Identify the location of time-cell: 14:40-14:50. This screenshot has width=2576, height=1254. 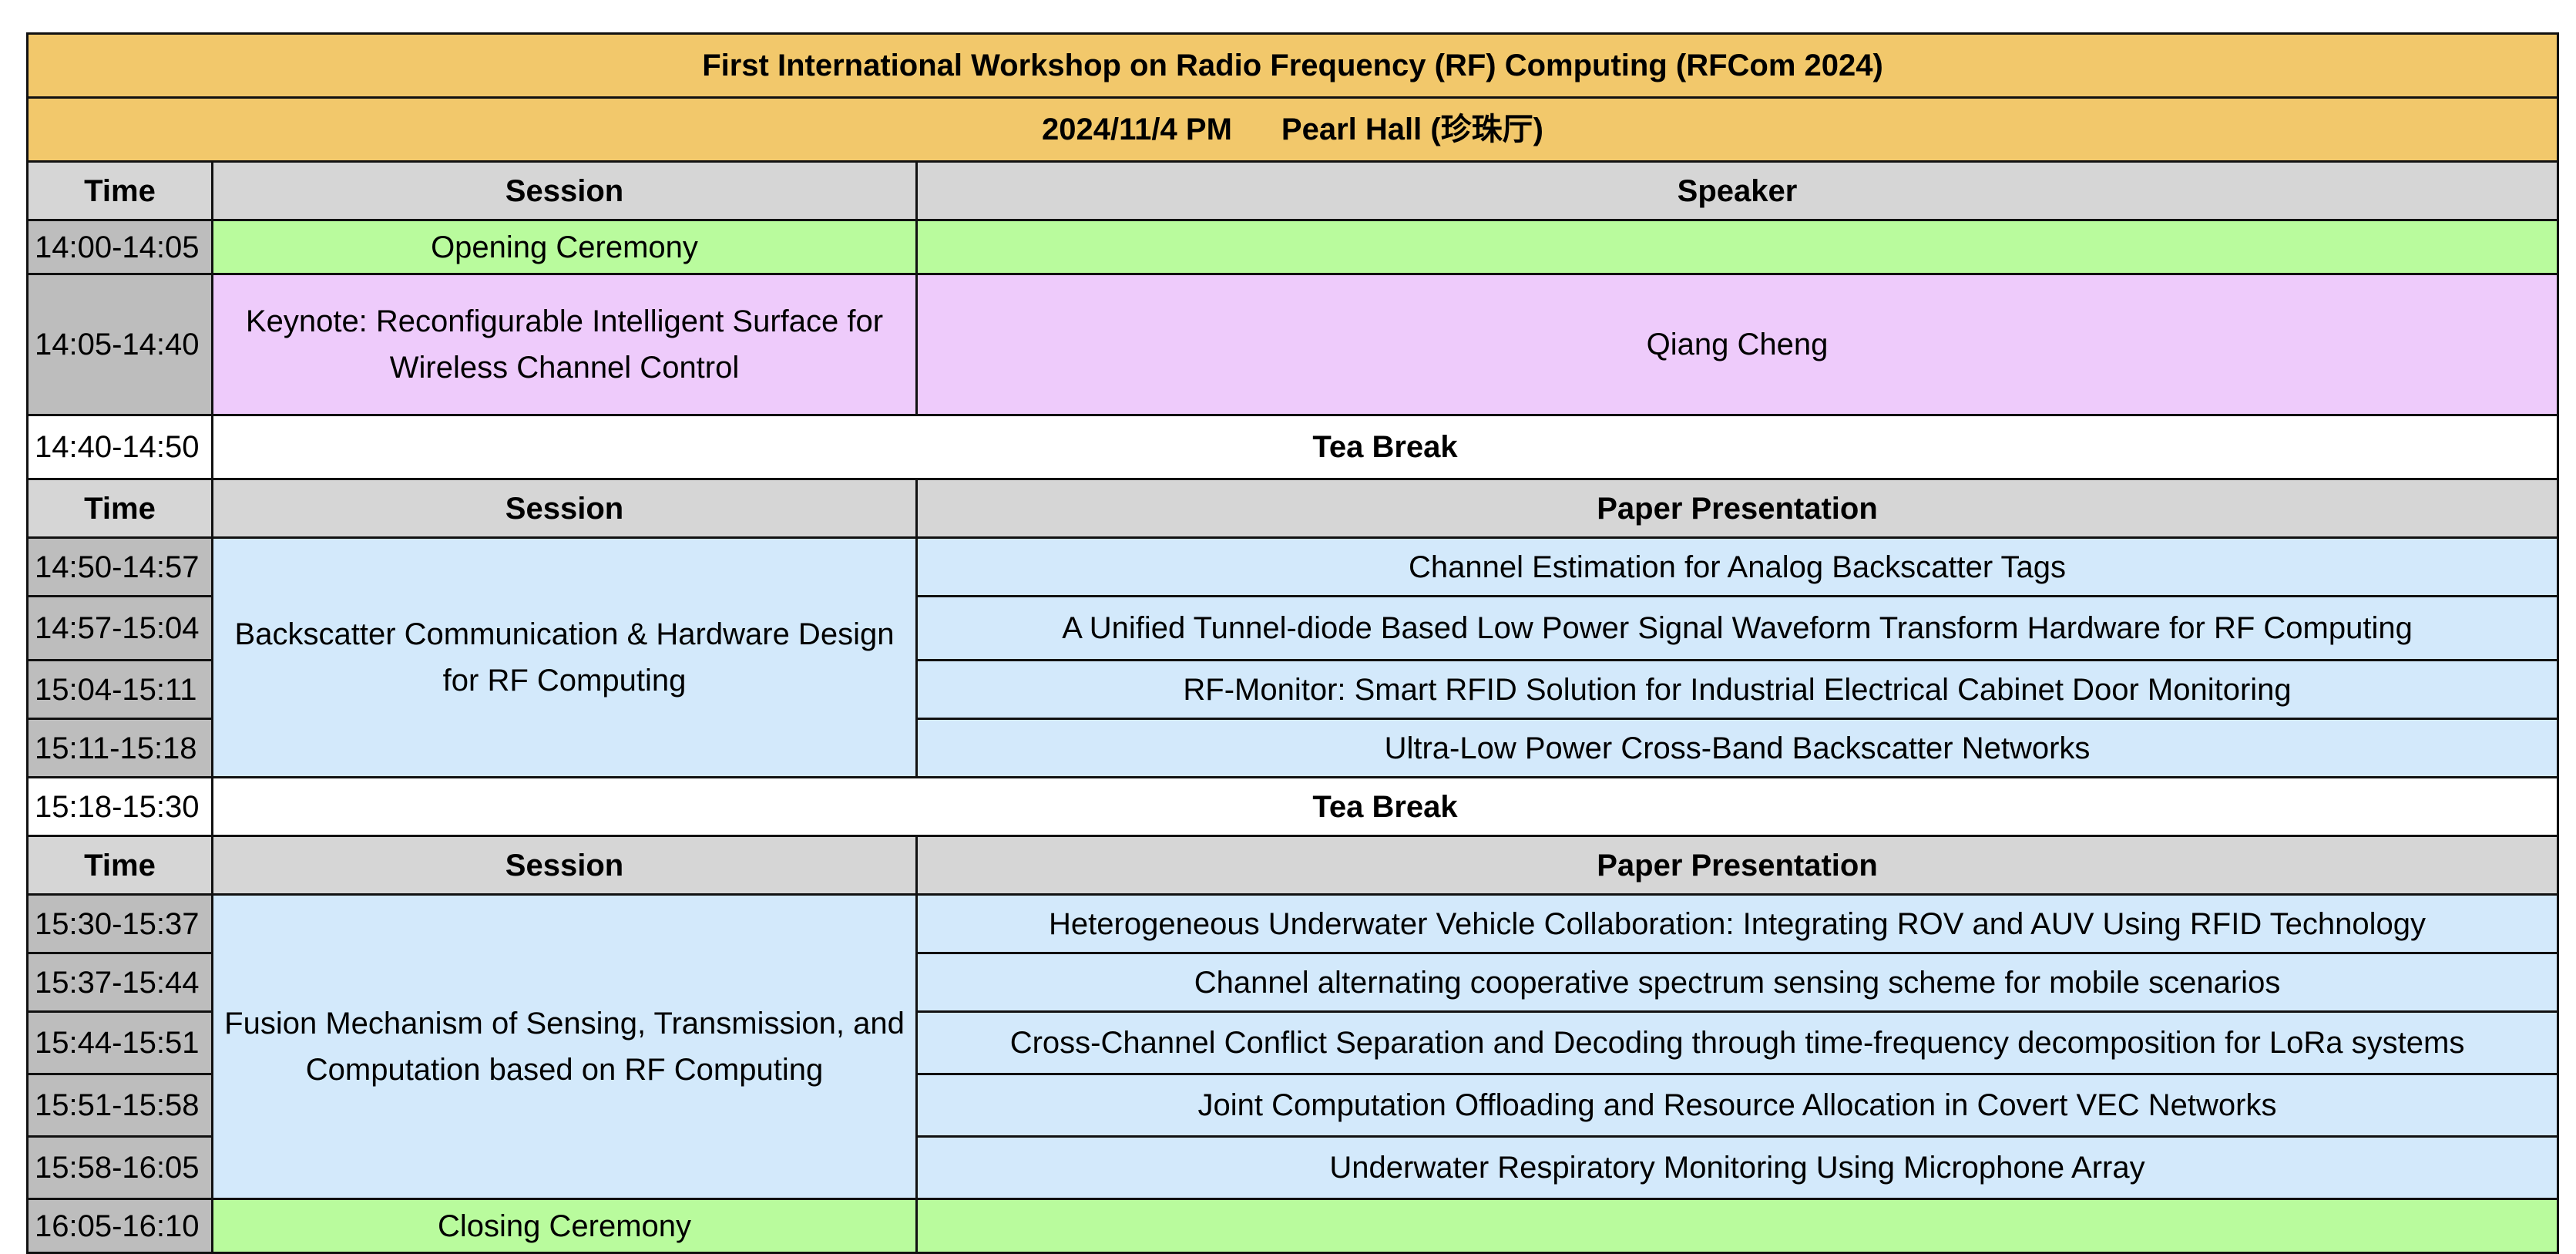
(119, 447).